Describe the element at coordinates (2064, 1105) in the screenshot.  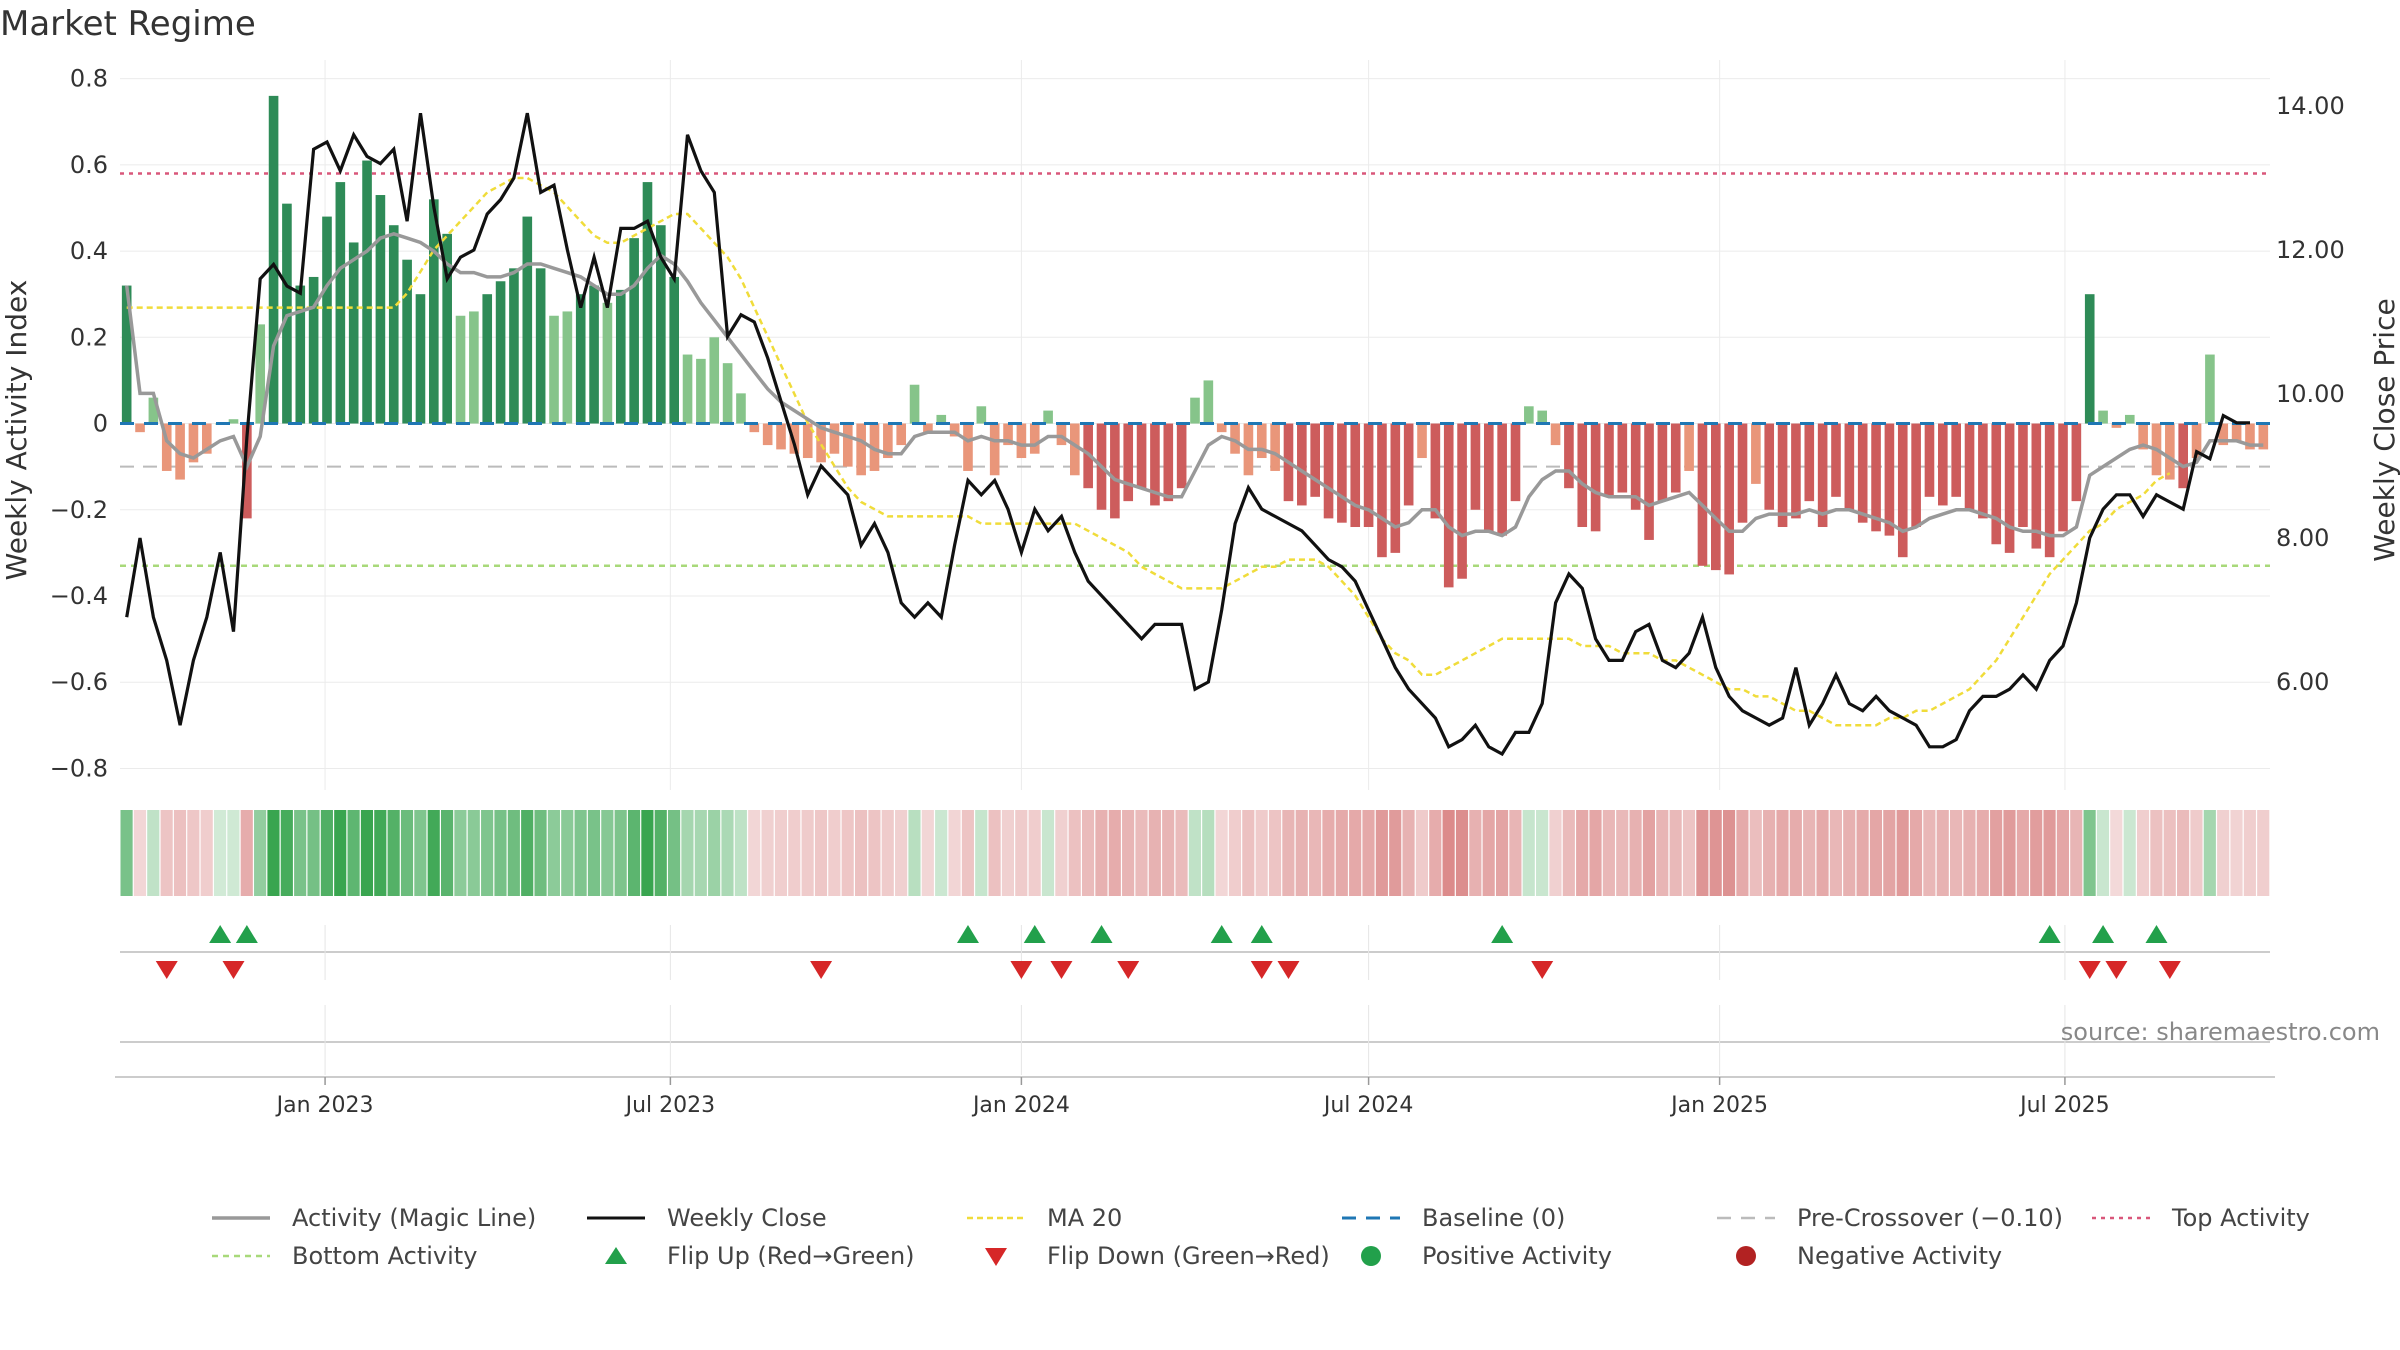
I see `x-tick-label-5: Jul 2025` at that location.